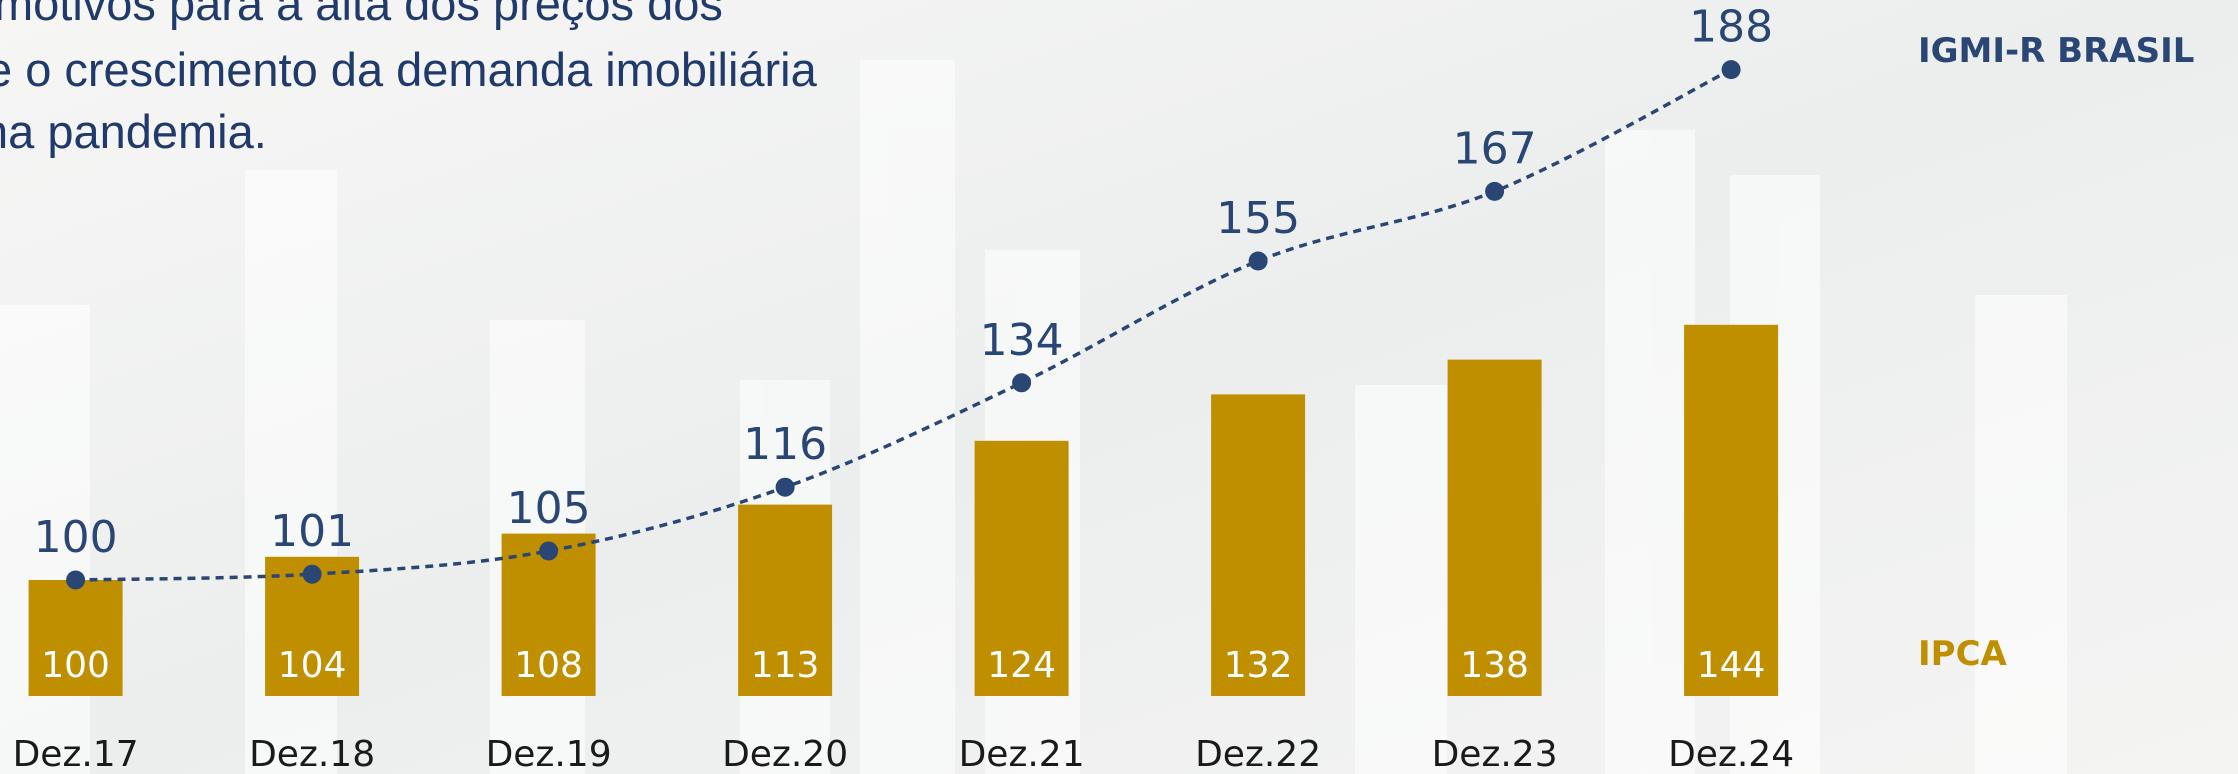 Image resolution: width=2238 pixels, height=774 pixels. Describe the element at coordinates (785, 444) in the screenshot. I see `point-value-label: 116` at that location.